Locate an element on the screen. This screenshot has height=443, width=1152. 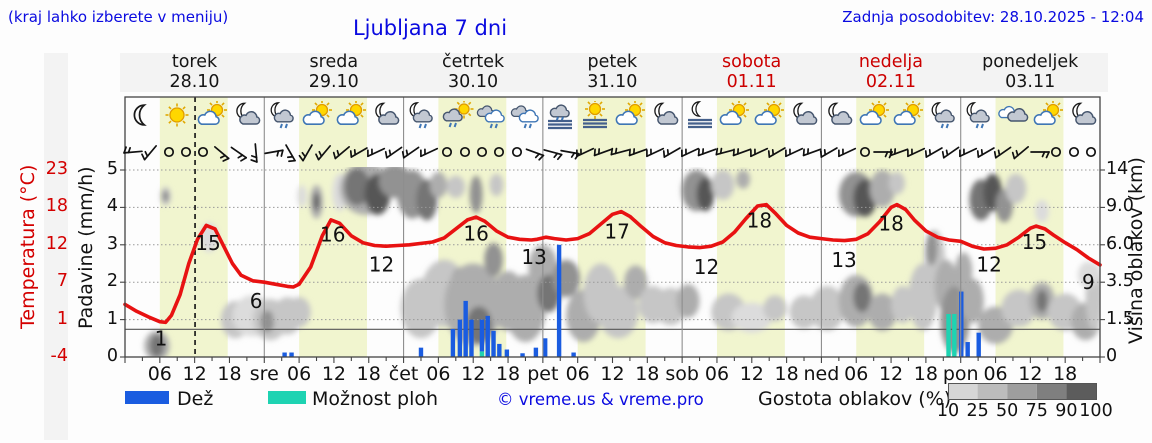
density-tick-label: 75 is located at coordinates (1036, 411).